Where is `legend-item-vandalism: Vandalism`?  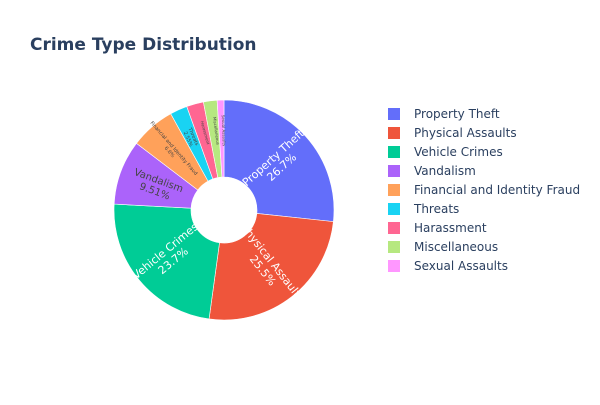
legend-item-vandalism: Vandalism is located at coordinates (432, 171).